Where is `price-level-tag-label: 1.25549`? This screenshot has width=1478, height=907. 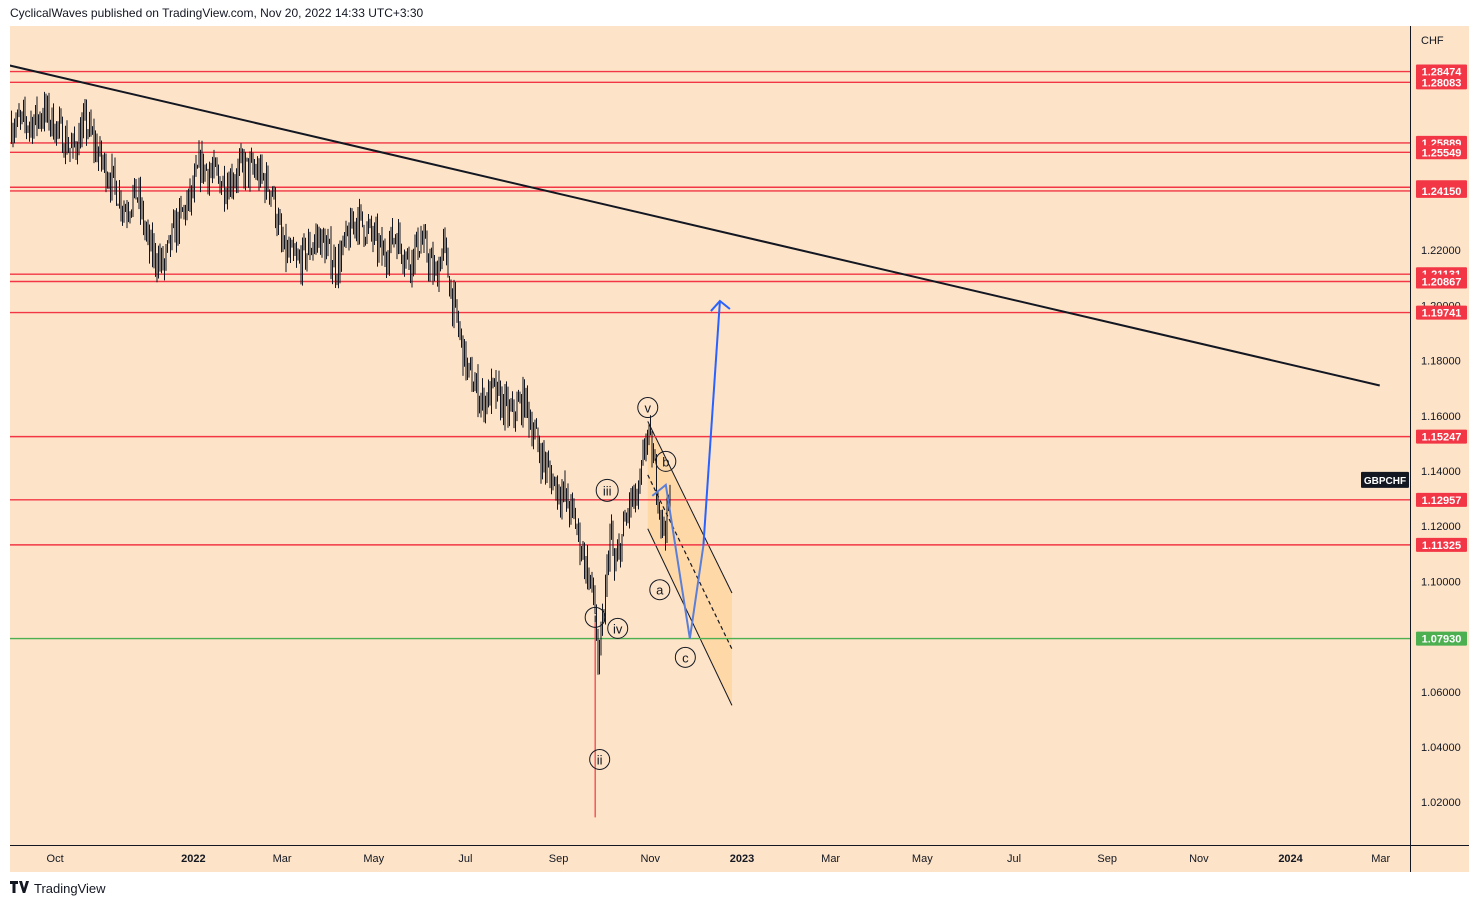
price-level-tag-label: 1.25549 is located at coordinates (1442, 153).